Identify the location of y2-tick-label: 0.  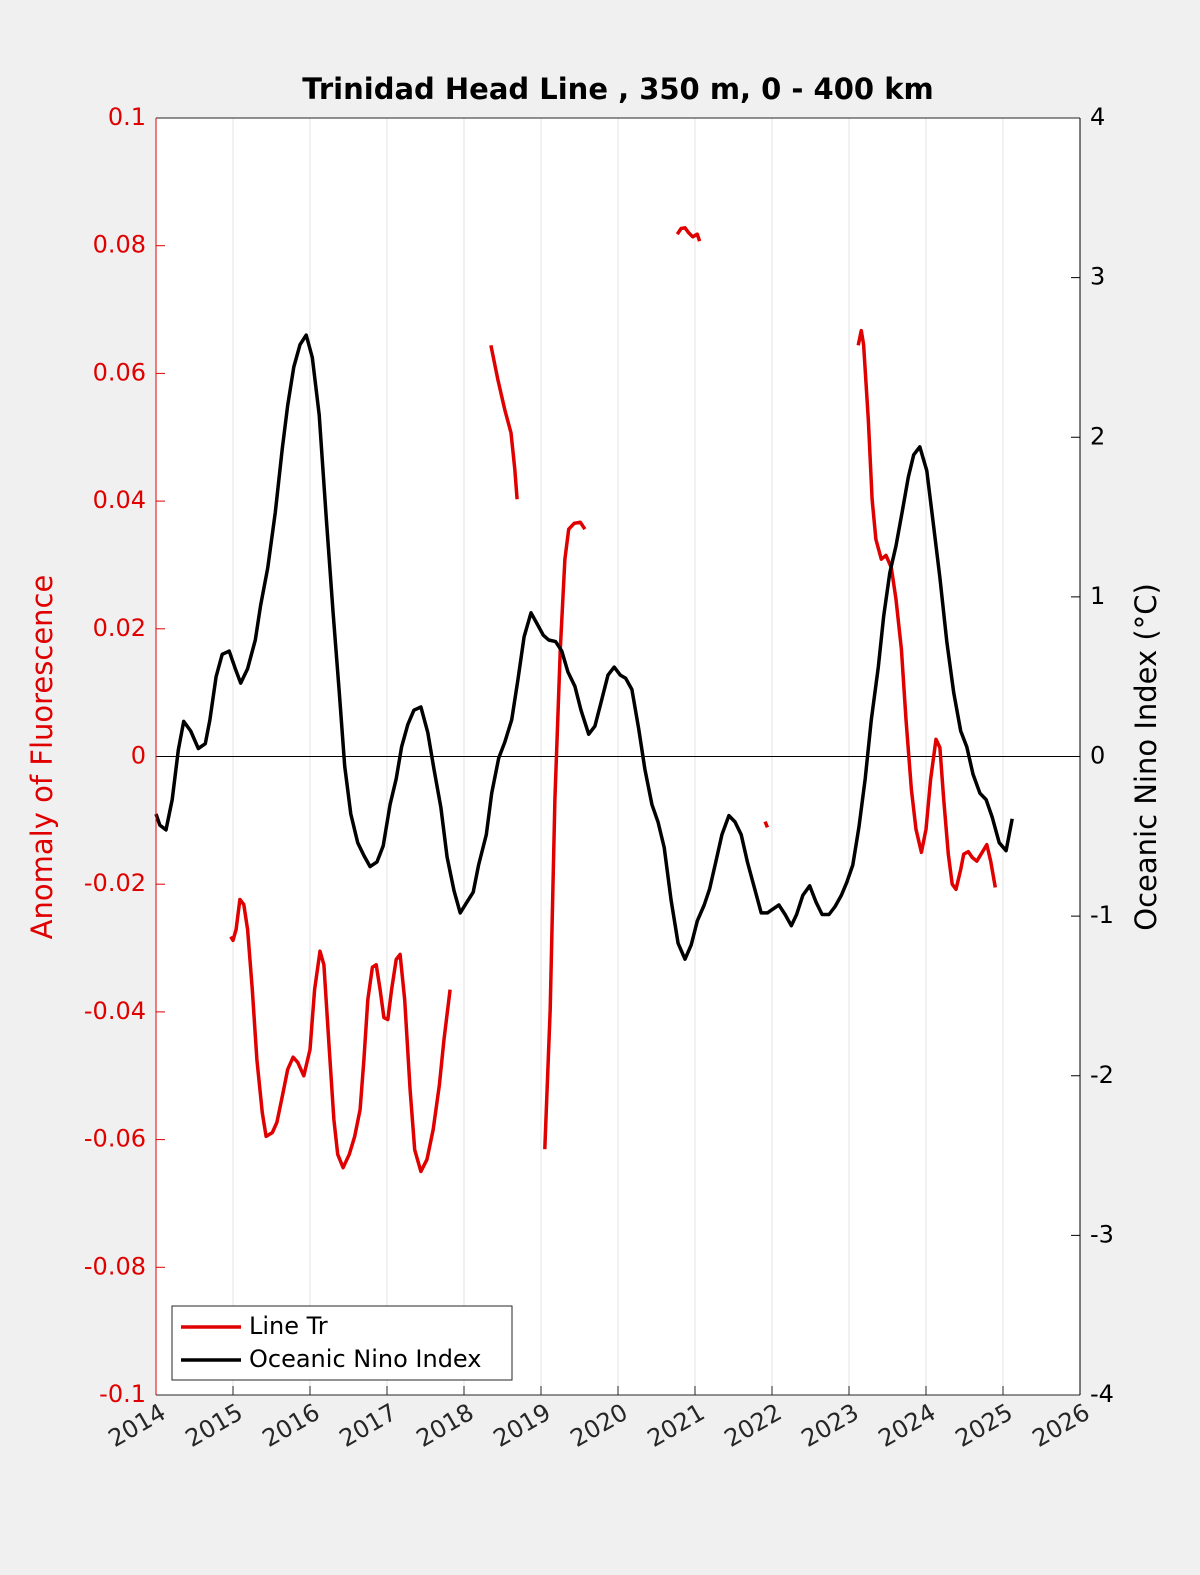
(1097, 756).